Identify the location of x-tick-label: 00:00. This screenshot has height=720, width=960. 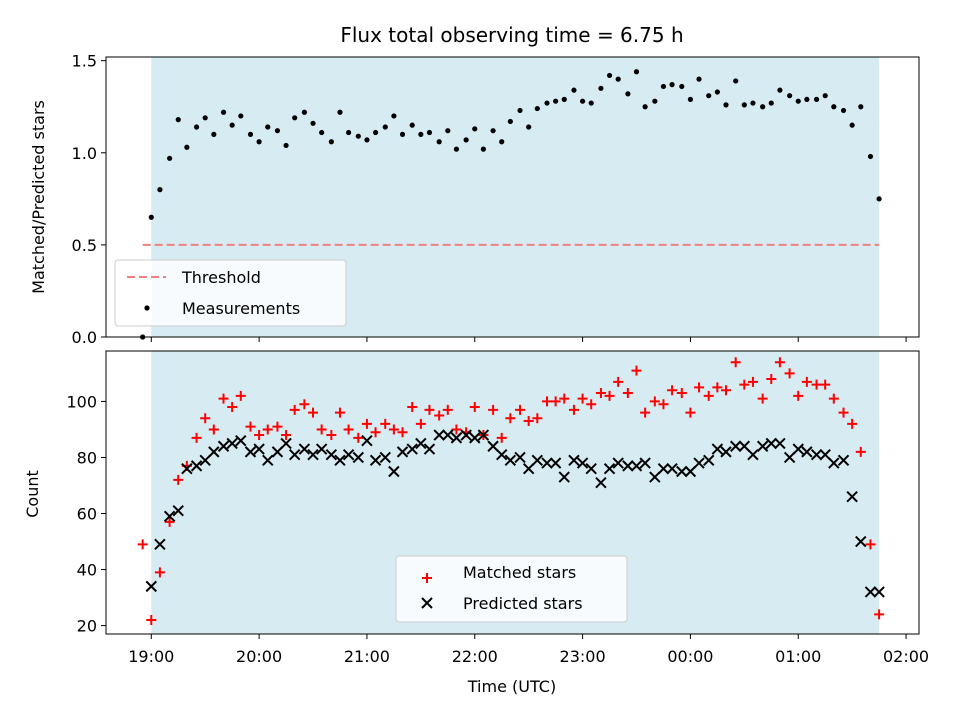
(690, 656).